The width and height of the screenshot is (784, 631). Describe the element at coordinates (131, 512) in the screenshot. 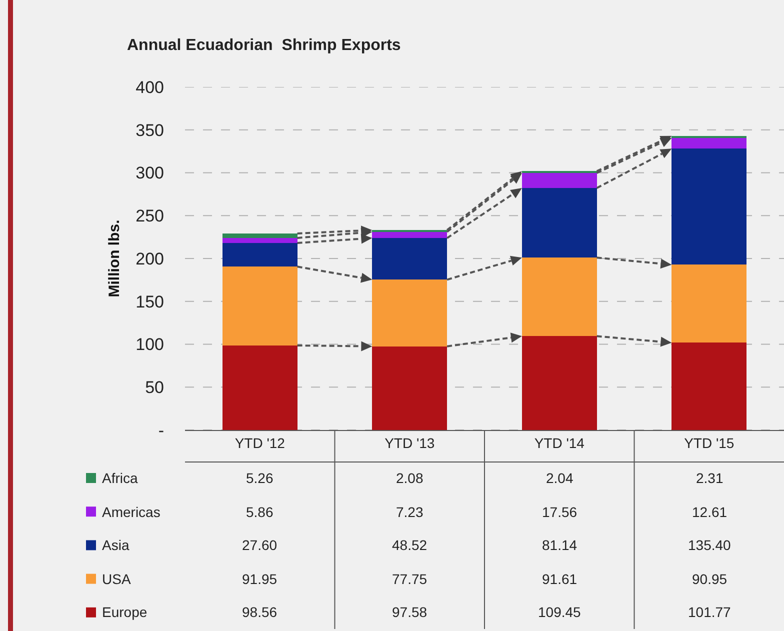

I see `legend-label: Americas` at that location.